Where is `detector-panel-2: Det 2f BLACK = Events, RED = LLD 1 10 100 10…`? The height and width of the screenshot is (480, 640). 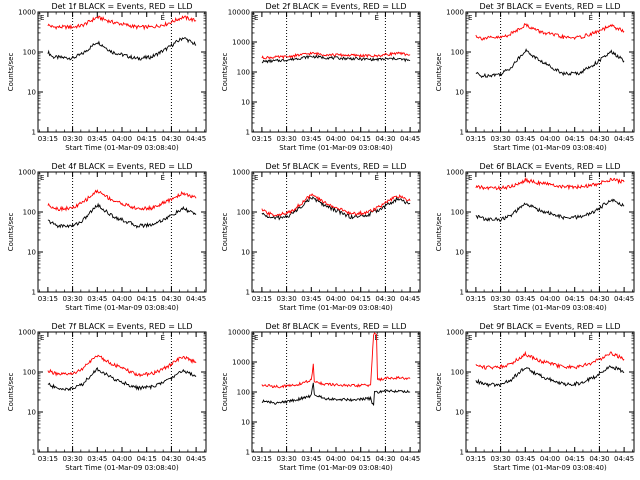 detector-panel-2: Det 2f BLACK = Events, RED = LLD 1 10 100 10… is located at coordinates (321, 77).